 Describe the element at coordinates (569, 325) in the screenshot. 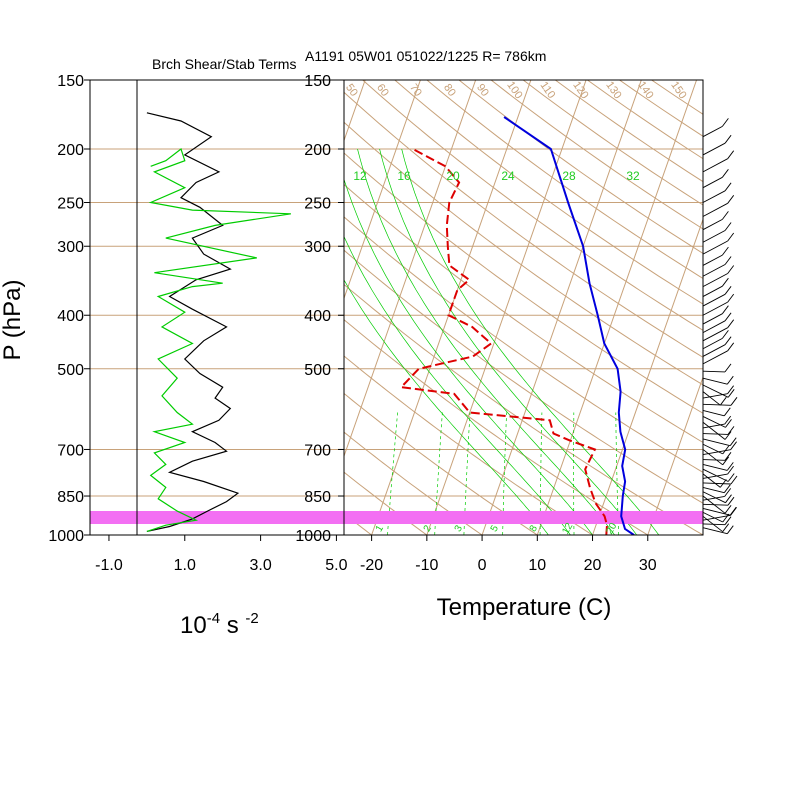

I see `temperature-profile-line` at that location.